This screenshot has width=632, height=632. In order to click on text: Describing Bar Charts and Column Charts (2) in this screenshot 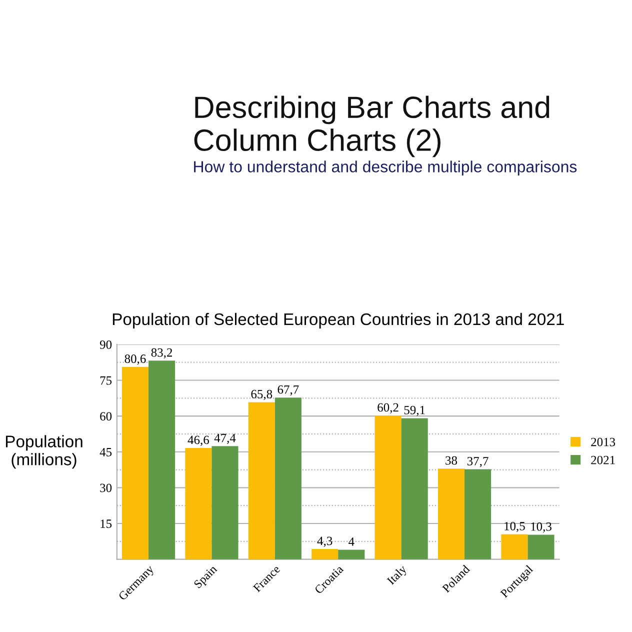, I will do `click(372, 127)`.